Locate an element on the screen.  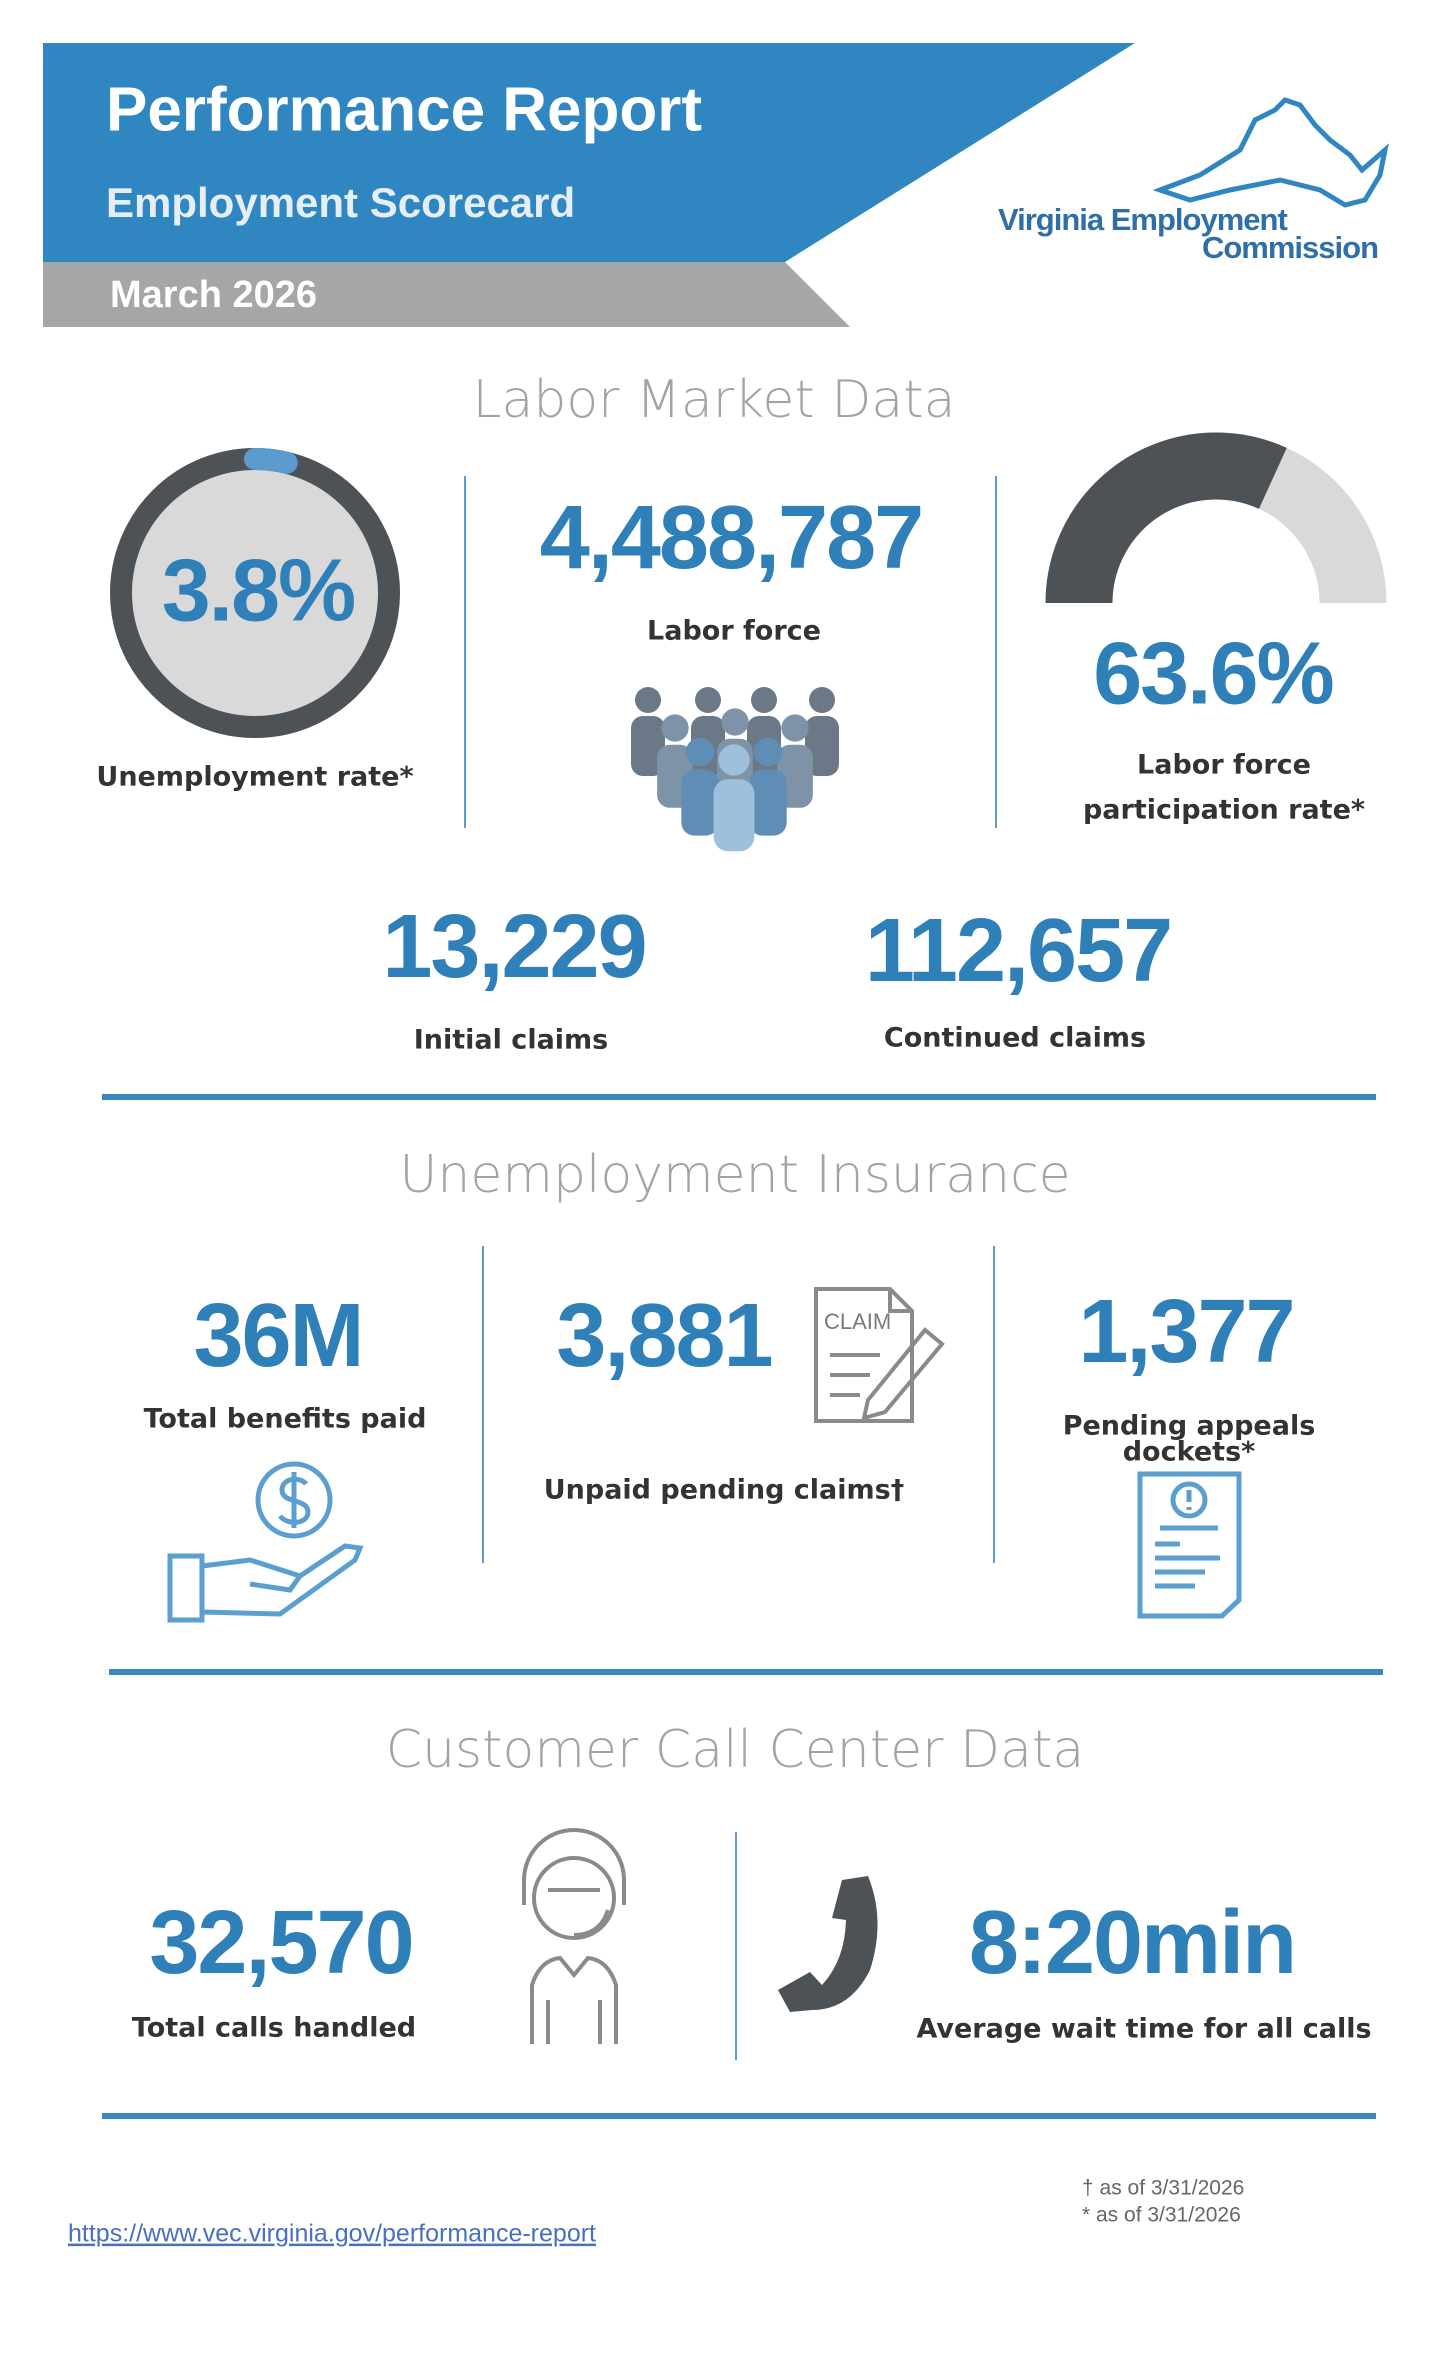
metric-value: 1,377 is located at coordinates (1185, 1332).